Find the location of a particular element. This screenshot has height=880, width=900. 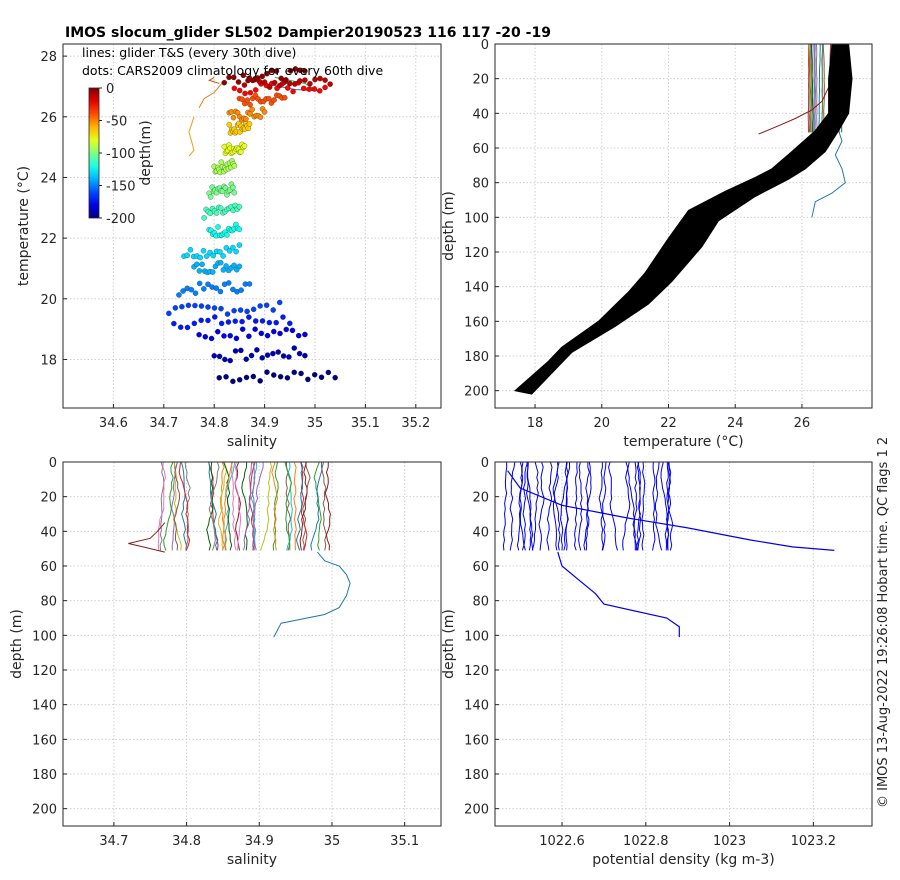

y-tick-label: 120 is located at coordinates (476, 253).